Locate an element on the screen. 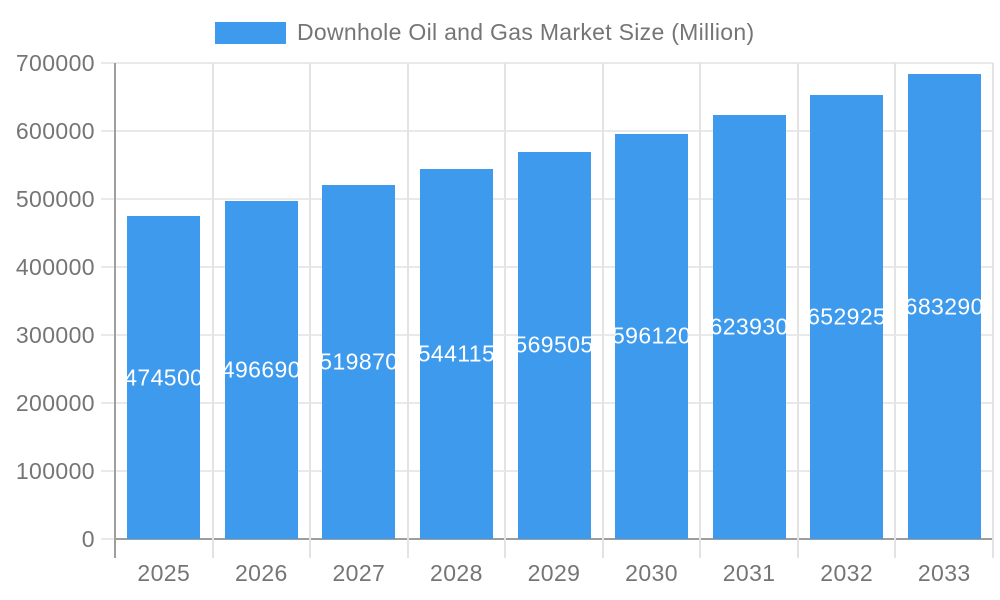 This screenshot has height=600, width=1000. bar-value-label: 623930 is located at coordinates (749, 326).